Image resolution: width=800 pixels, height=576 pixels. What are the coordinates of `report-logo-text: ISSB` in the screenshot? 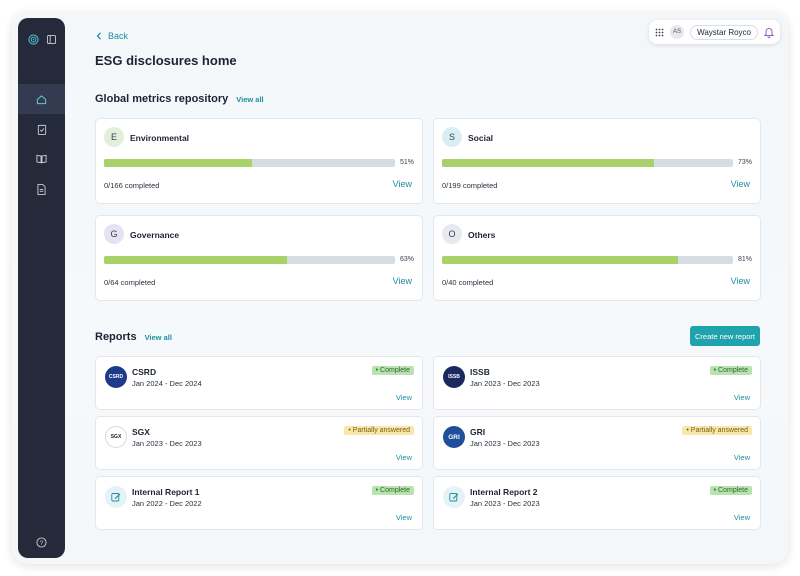 It's located at (454, 377).